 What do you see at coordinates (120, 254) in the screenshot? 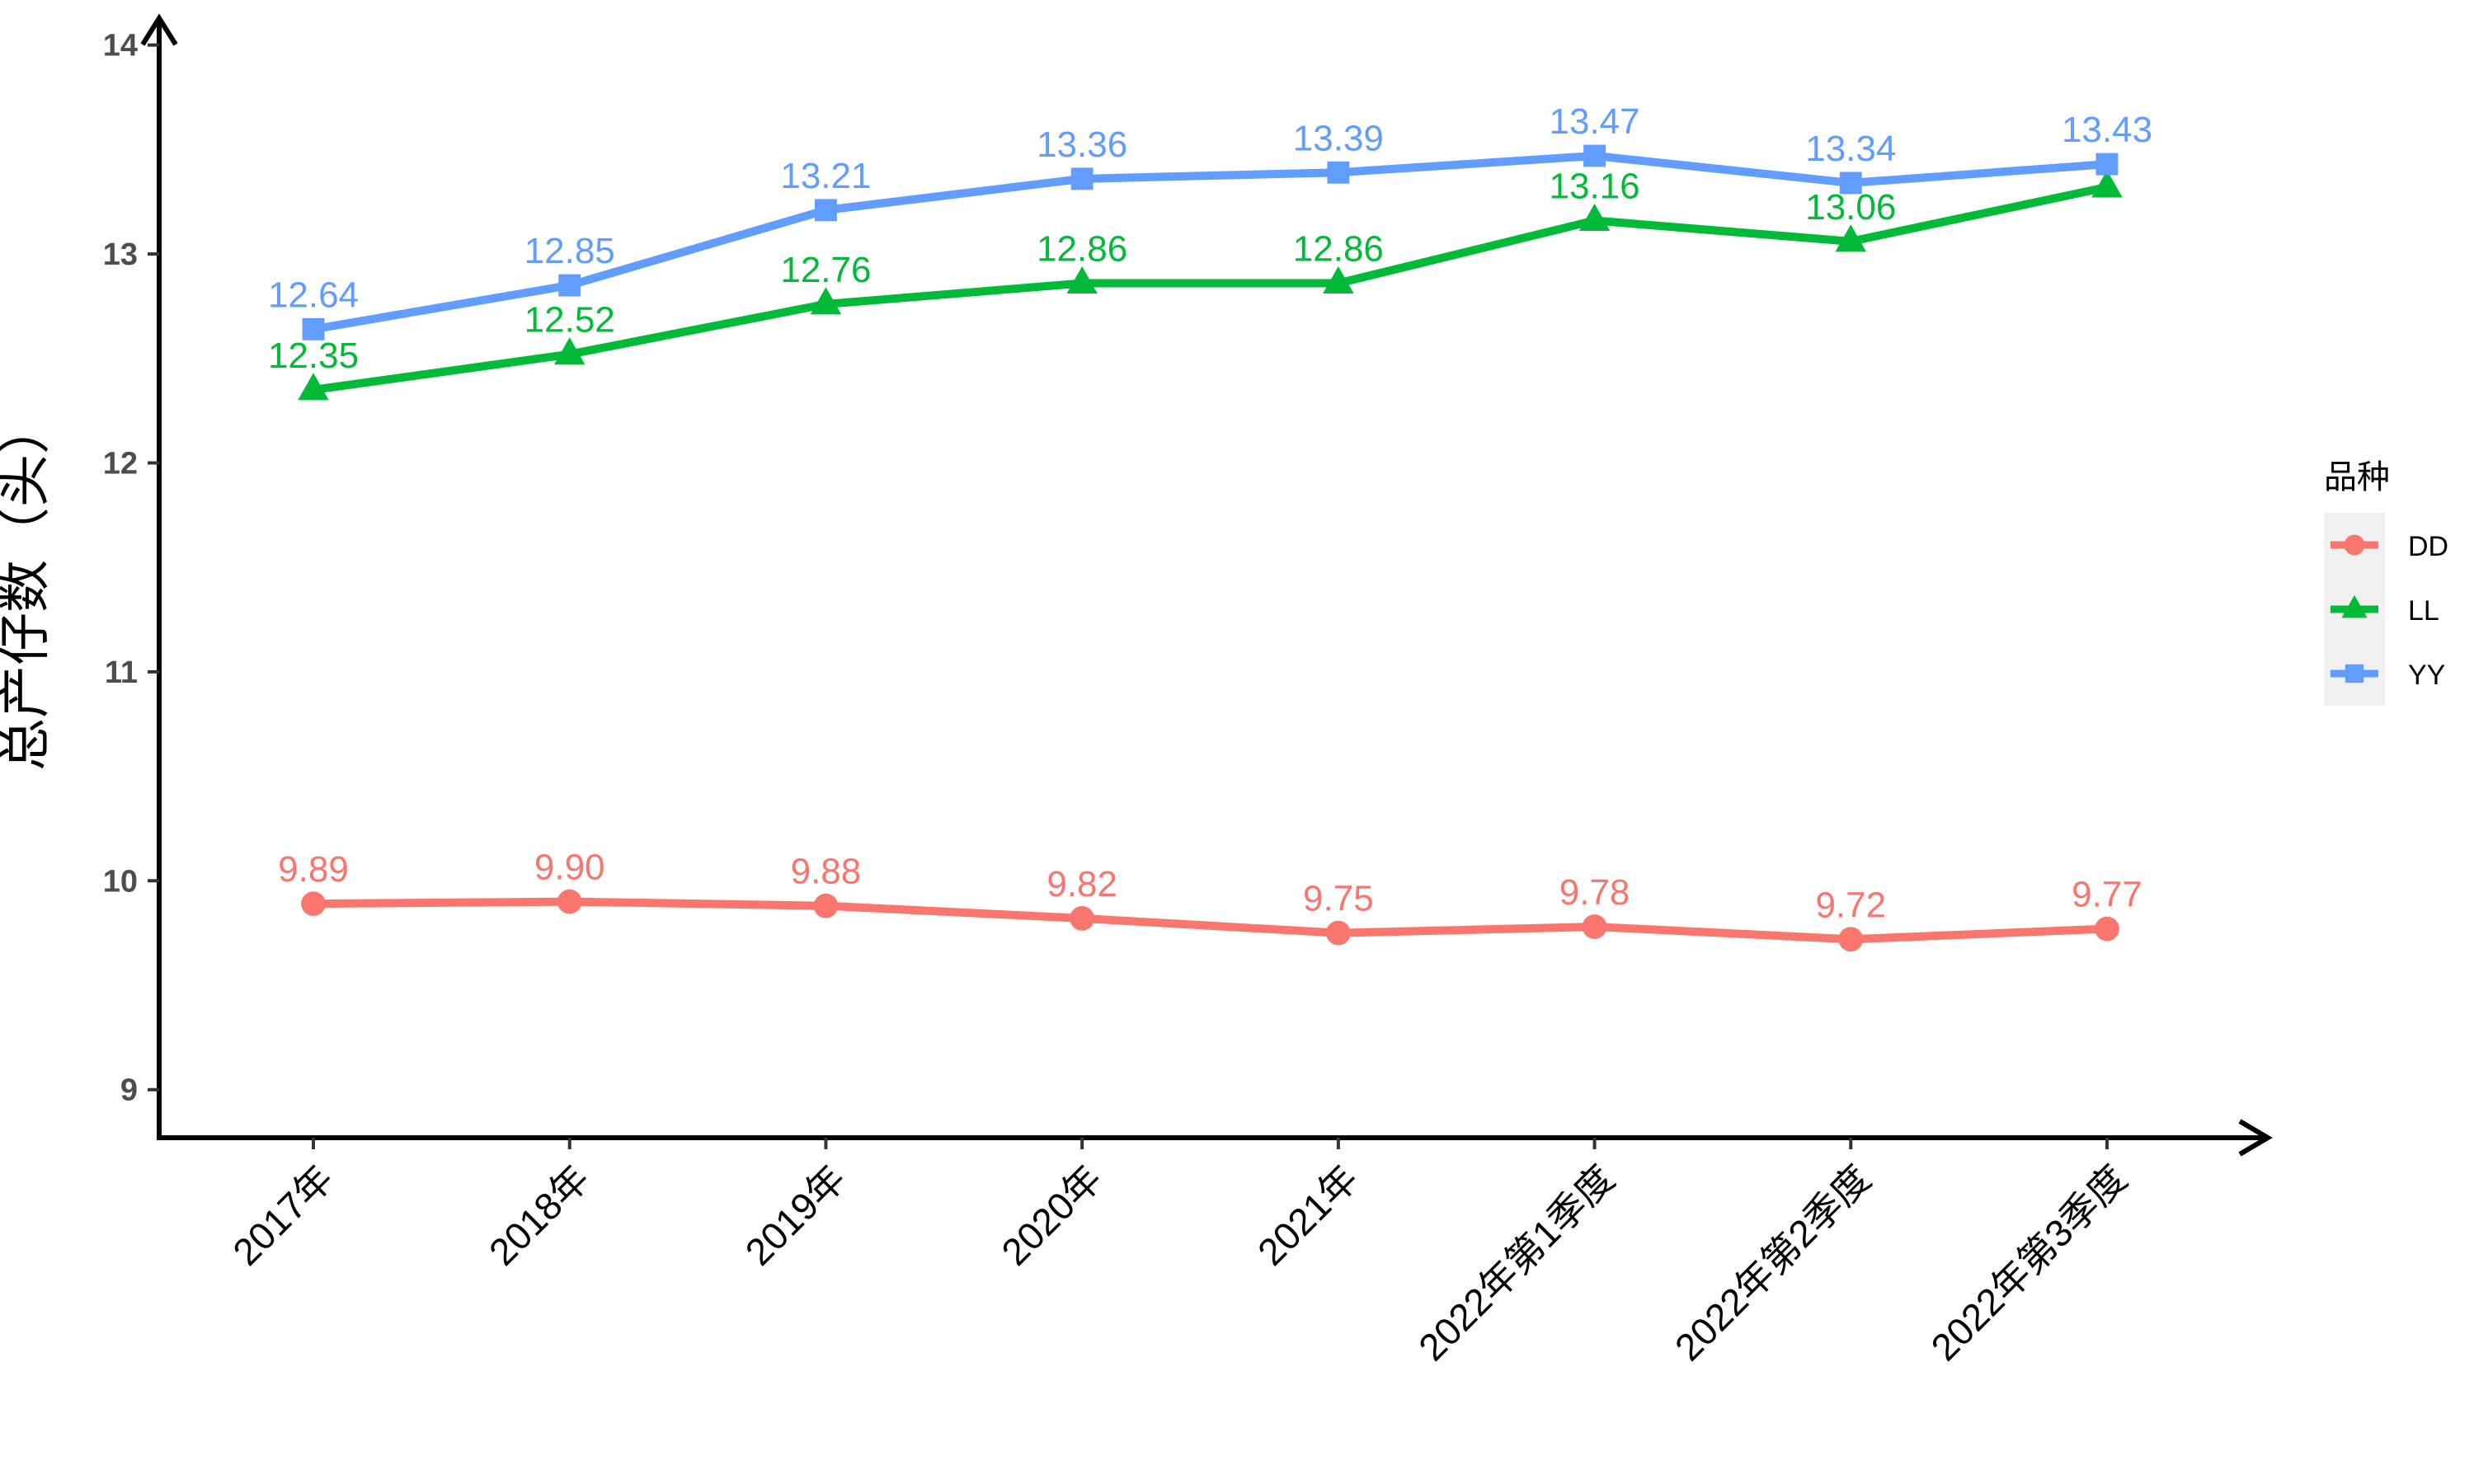
I see `y-tick-label: 13` at bounding box center [120, 254].